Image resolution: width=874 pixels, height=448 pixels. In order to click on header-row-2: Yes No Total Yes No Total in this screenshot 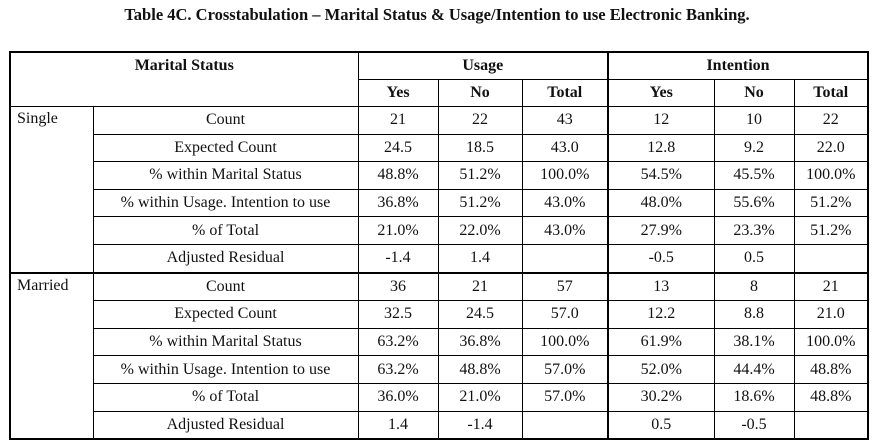, I will do `click(440, 93)`.